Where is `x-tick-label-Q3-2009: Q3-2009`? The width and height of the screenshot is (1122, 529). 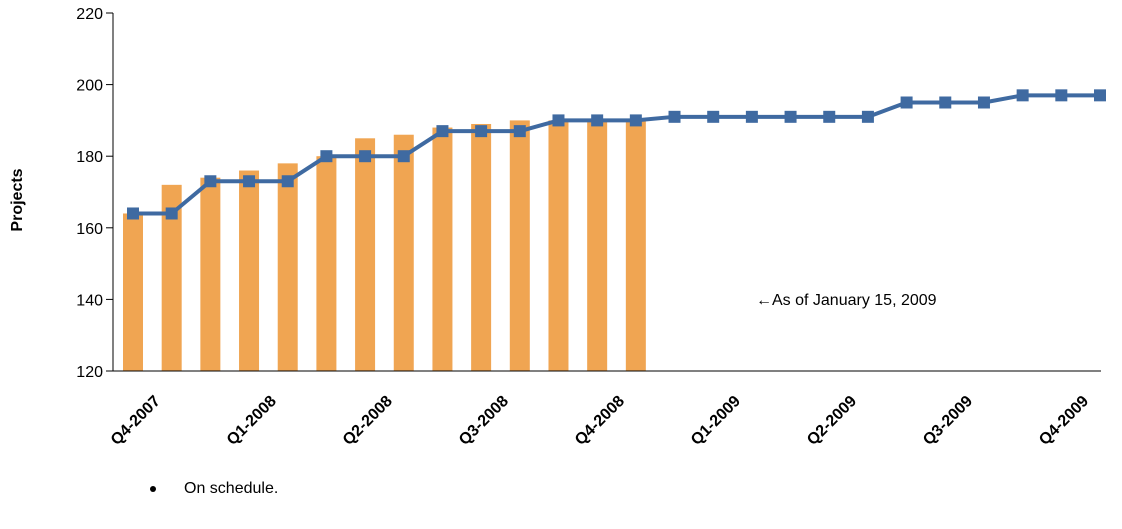
x-tick-label-Q3-2009: Q3-2009 is located at coordinates (948, 421).